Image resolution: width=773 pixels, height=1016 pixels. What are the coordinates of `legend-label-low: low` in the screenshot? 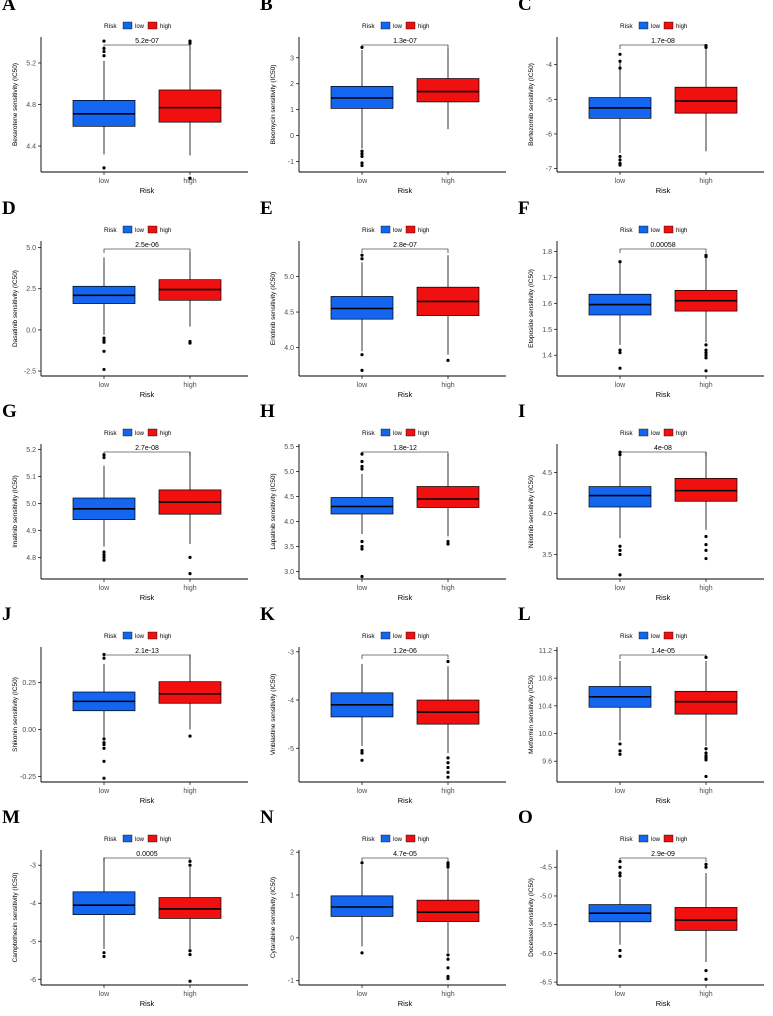 It's located at (398, 840).